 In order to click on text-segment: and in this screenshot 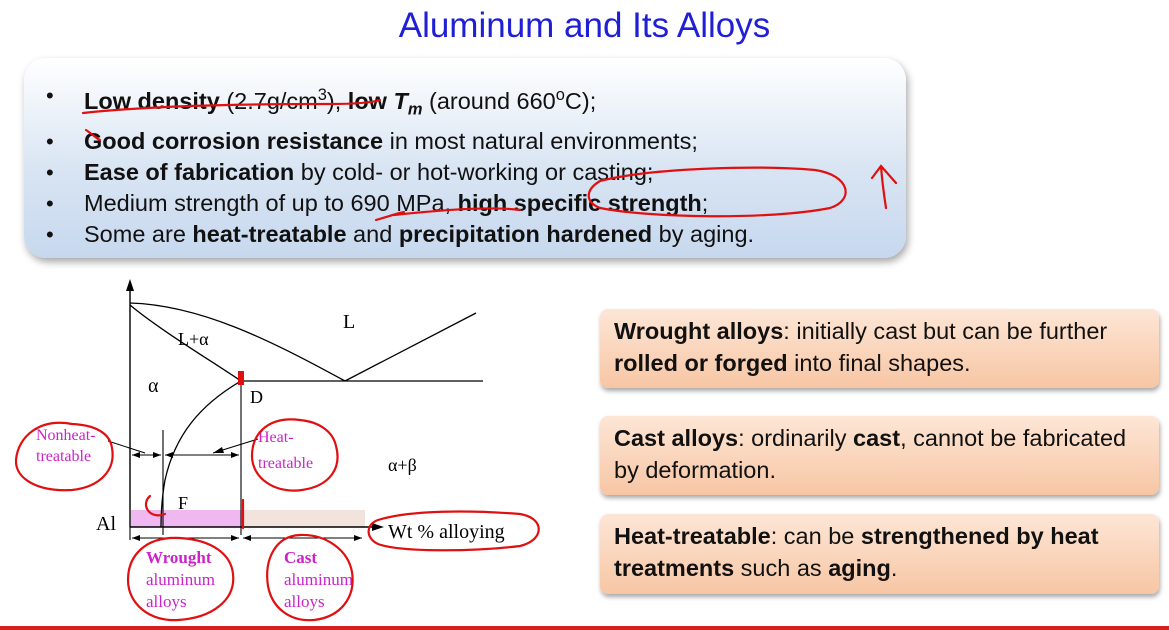, I will do `click(372, 233)`.